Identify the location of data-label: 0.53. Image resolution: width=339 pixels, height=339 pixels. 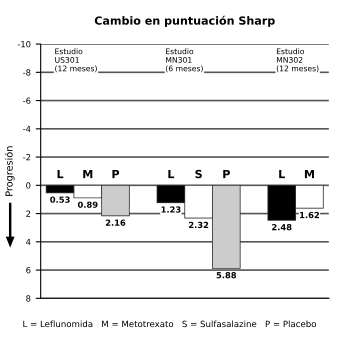
(60, 199).